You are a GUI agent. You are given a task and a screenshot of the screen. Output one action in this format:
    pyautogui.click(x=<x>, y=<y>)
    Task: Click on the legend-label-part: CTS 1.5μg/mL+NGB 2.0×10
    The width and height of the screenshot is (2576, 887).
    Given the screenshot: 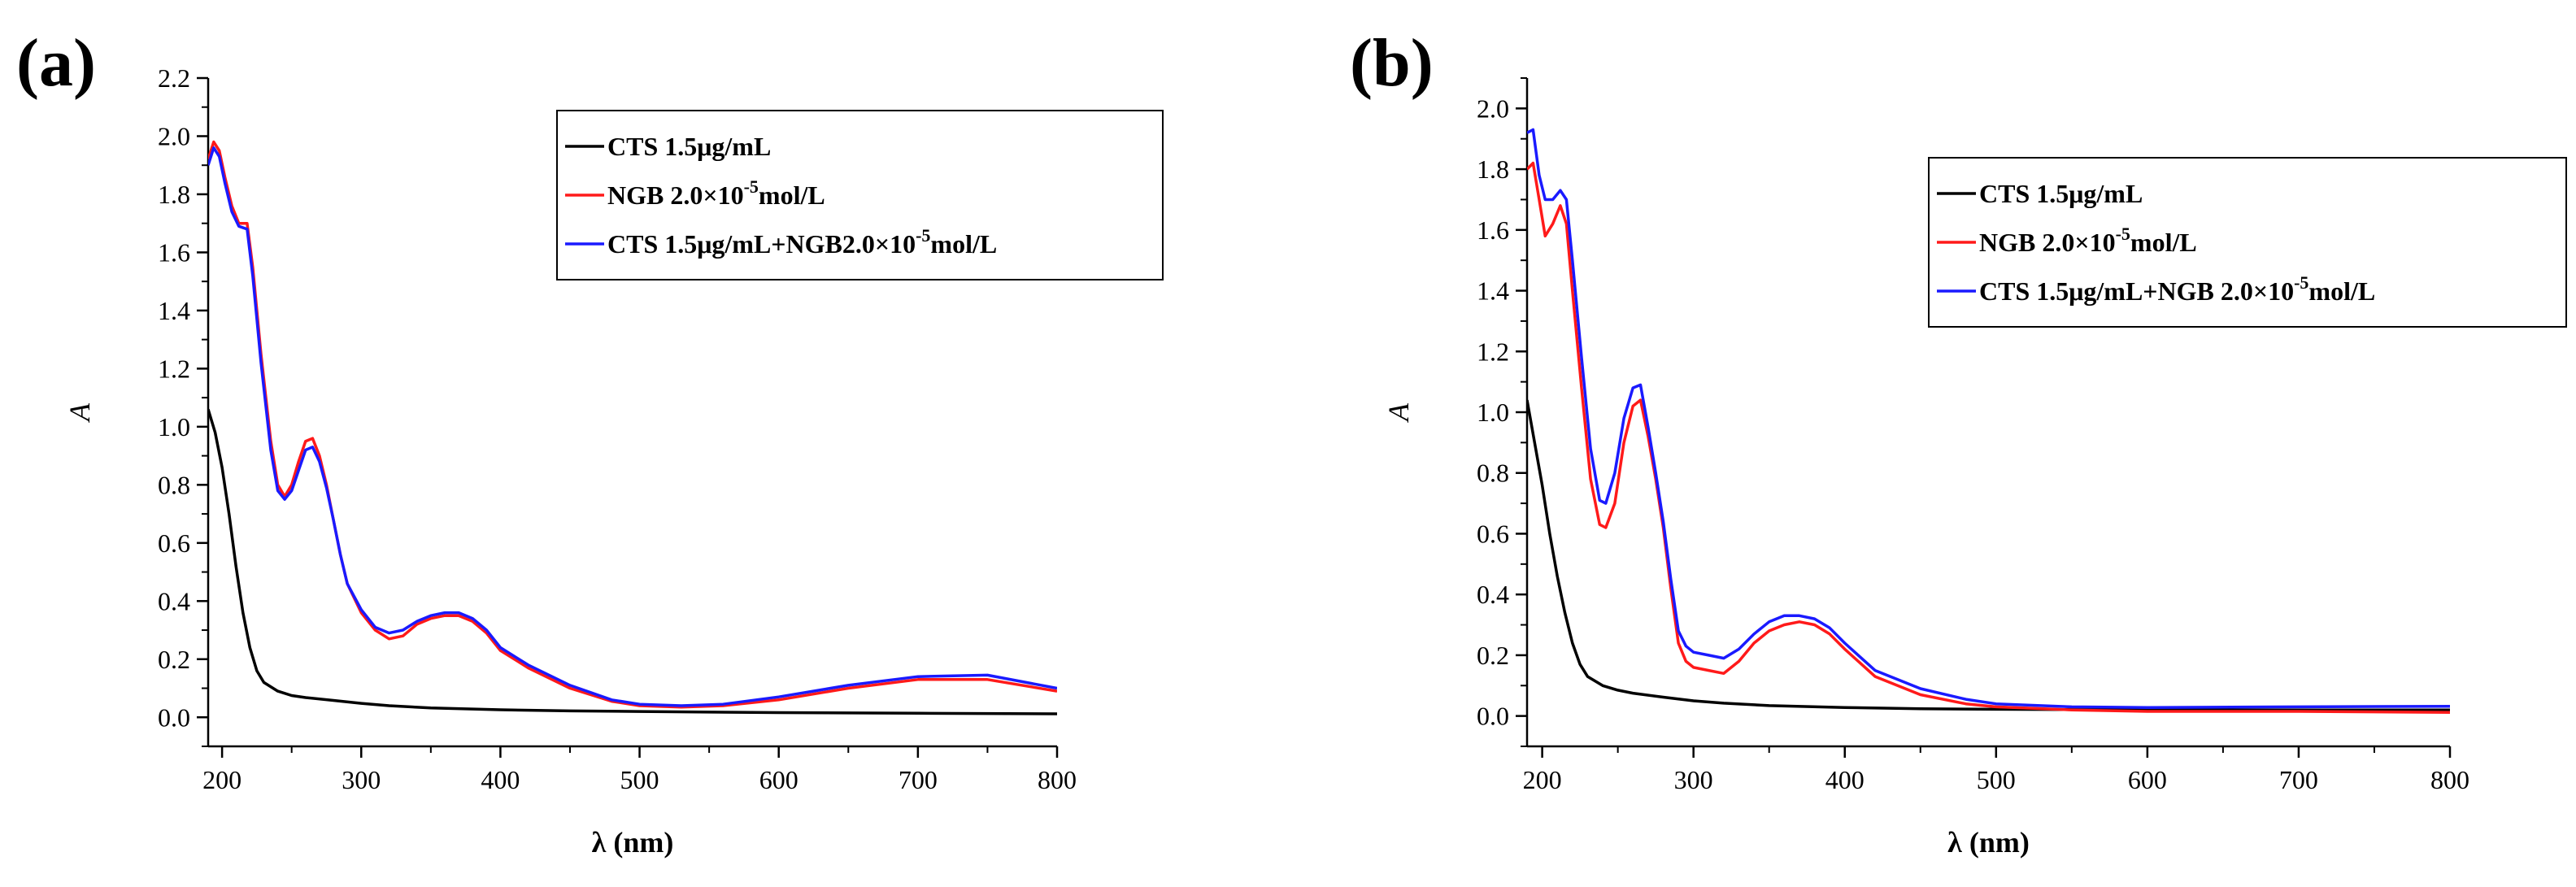 What is the action you would take?
    pyautogui.click(x=2137, y=291)
    